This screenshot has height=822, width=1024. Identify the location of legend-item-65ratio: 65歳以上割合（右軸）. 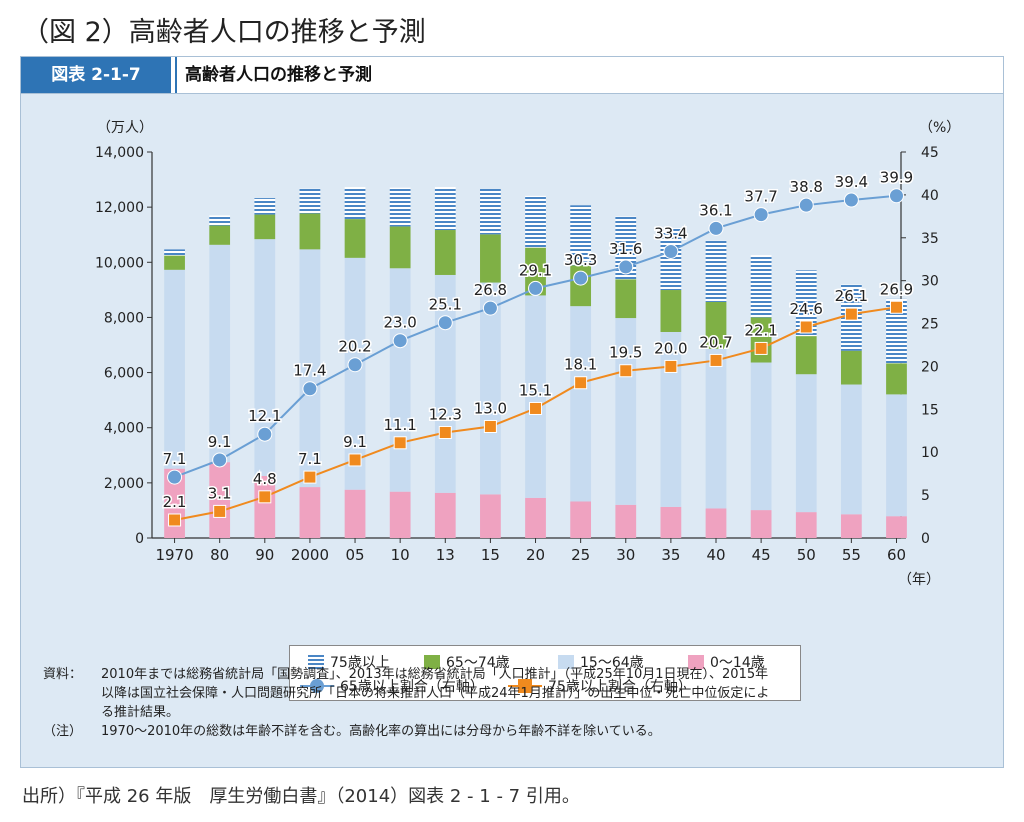
(392, 686).